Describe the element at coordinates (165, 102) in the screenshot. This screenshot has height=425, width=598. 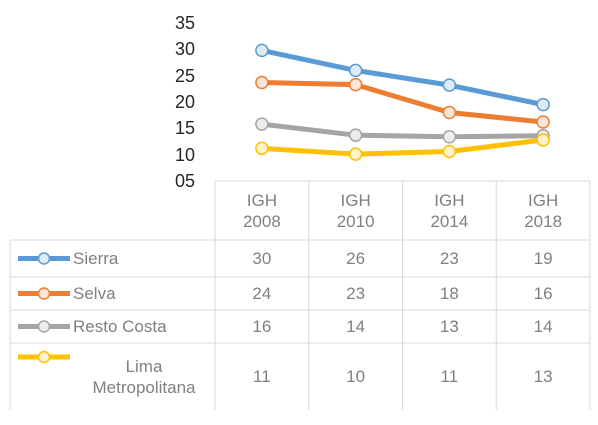
I see `y-tick-label: 20` at that location.